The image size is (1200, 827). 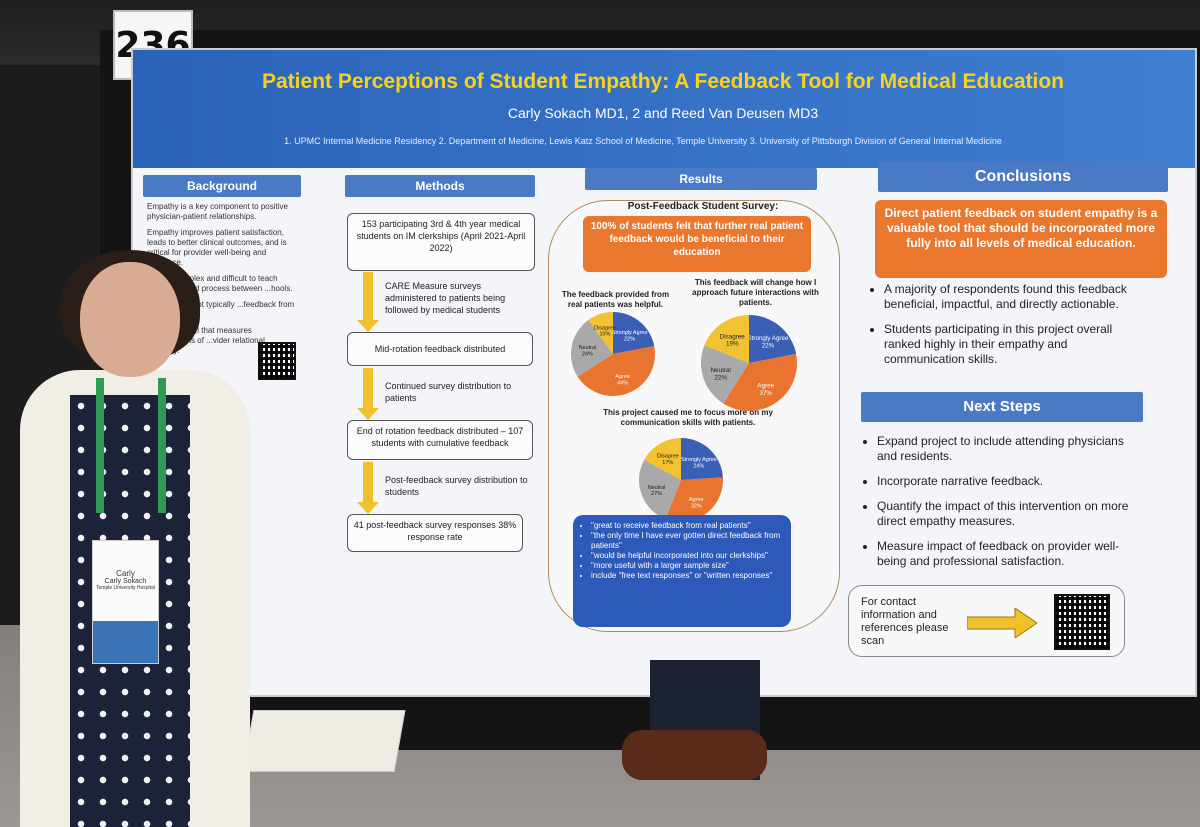 I want to click on badge-first-name: Carly, so click(x=125, y=573).